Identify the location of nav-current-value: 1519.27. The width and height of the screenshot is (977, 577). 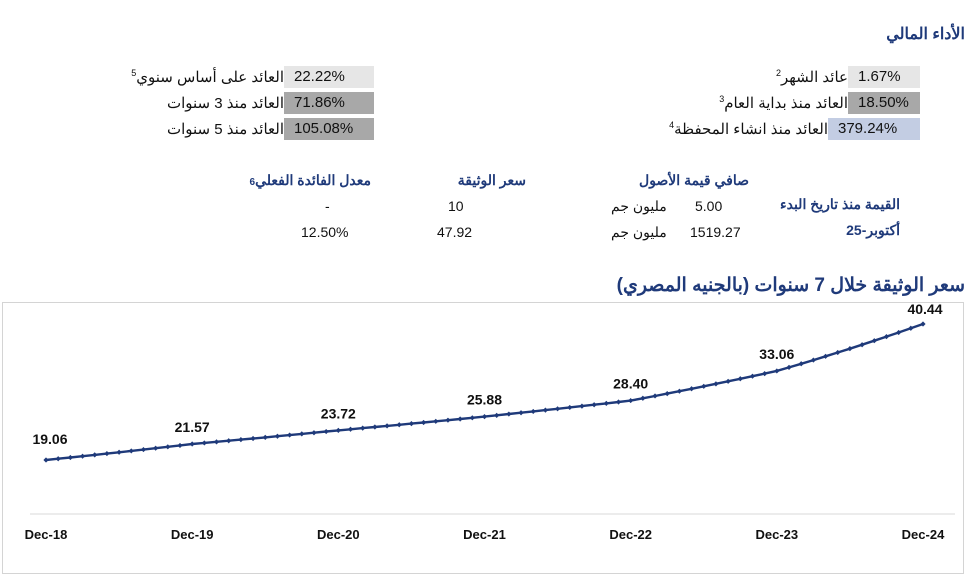
(715, 232).